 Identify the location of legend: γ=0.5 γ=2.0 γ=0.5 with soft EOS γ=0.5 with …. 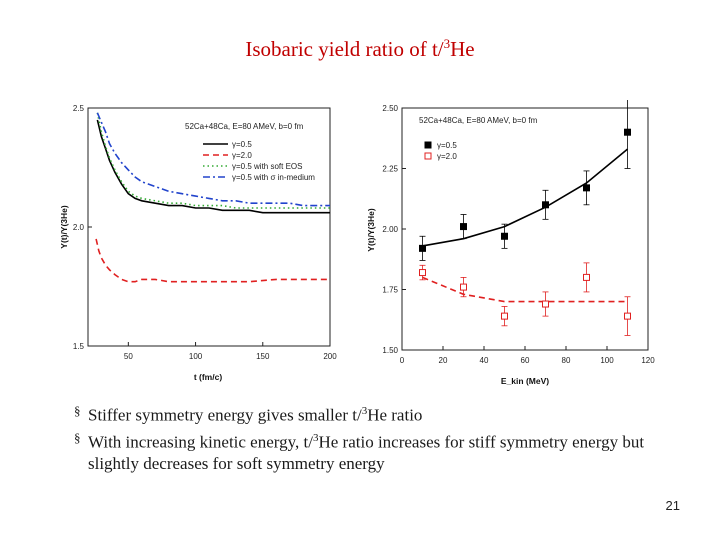
(259, 161).